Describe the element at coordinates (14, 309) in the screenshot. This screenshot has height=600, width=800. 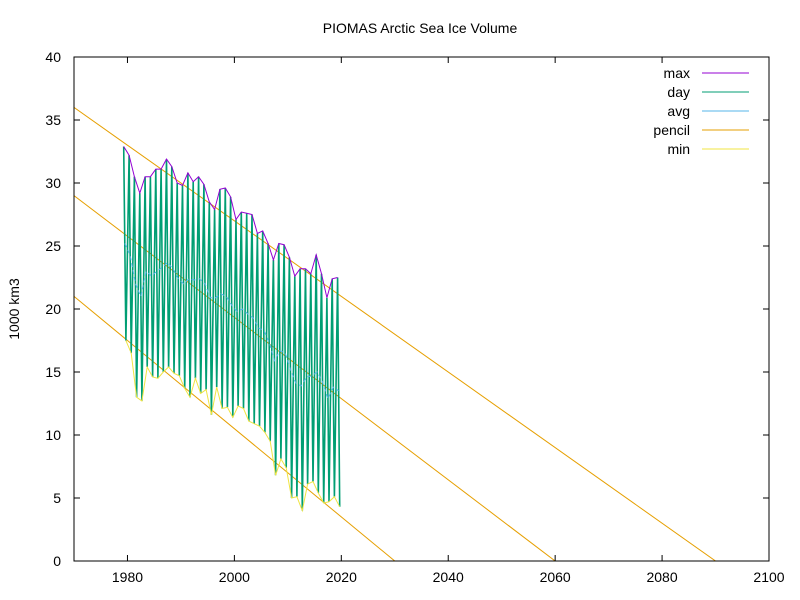
I see `y-axis-label: 1000 km3` at that location.